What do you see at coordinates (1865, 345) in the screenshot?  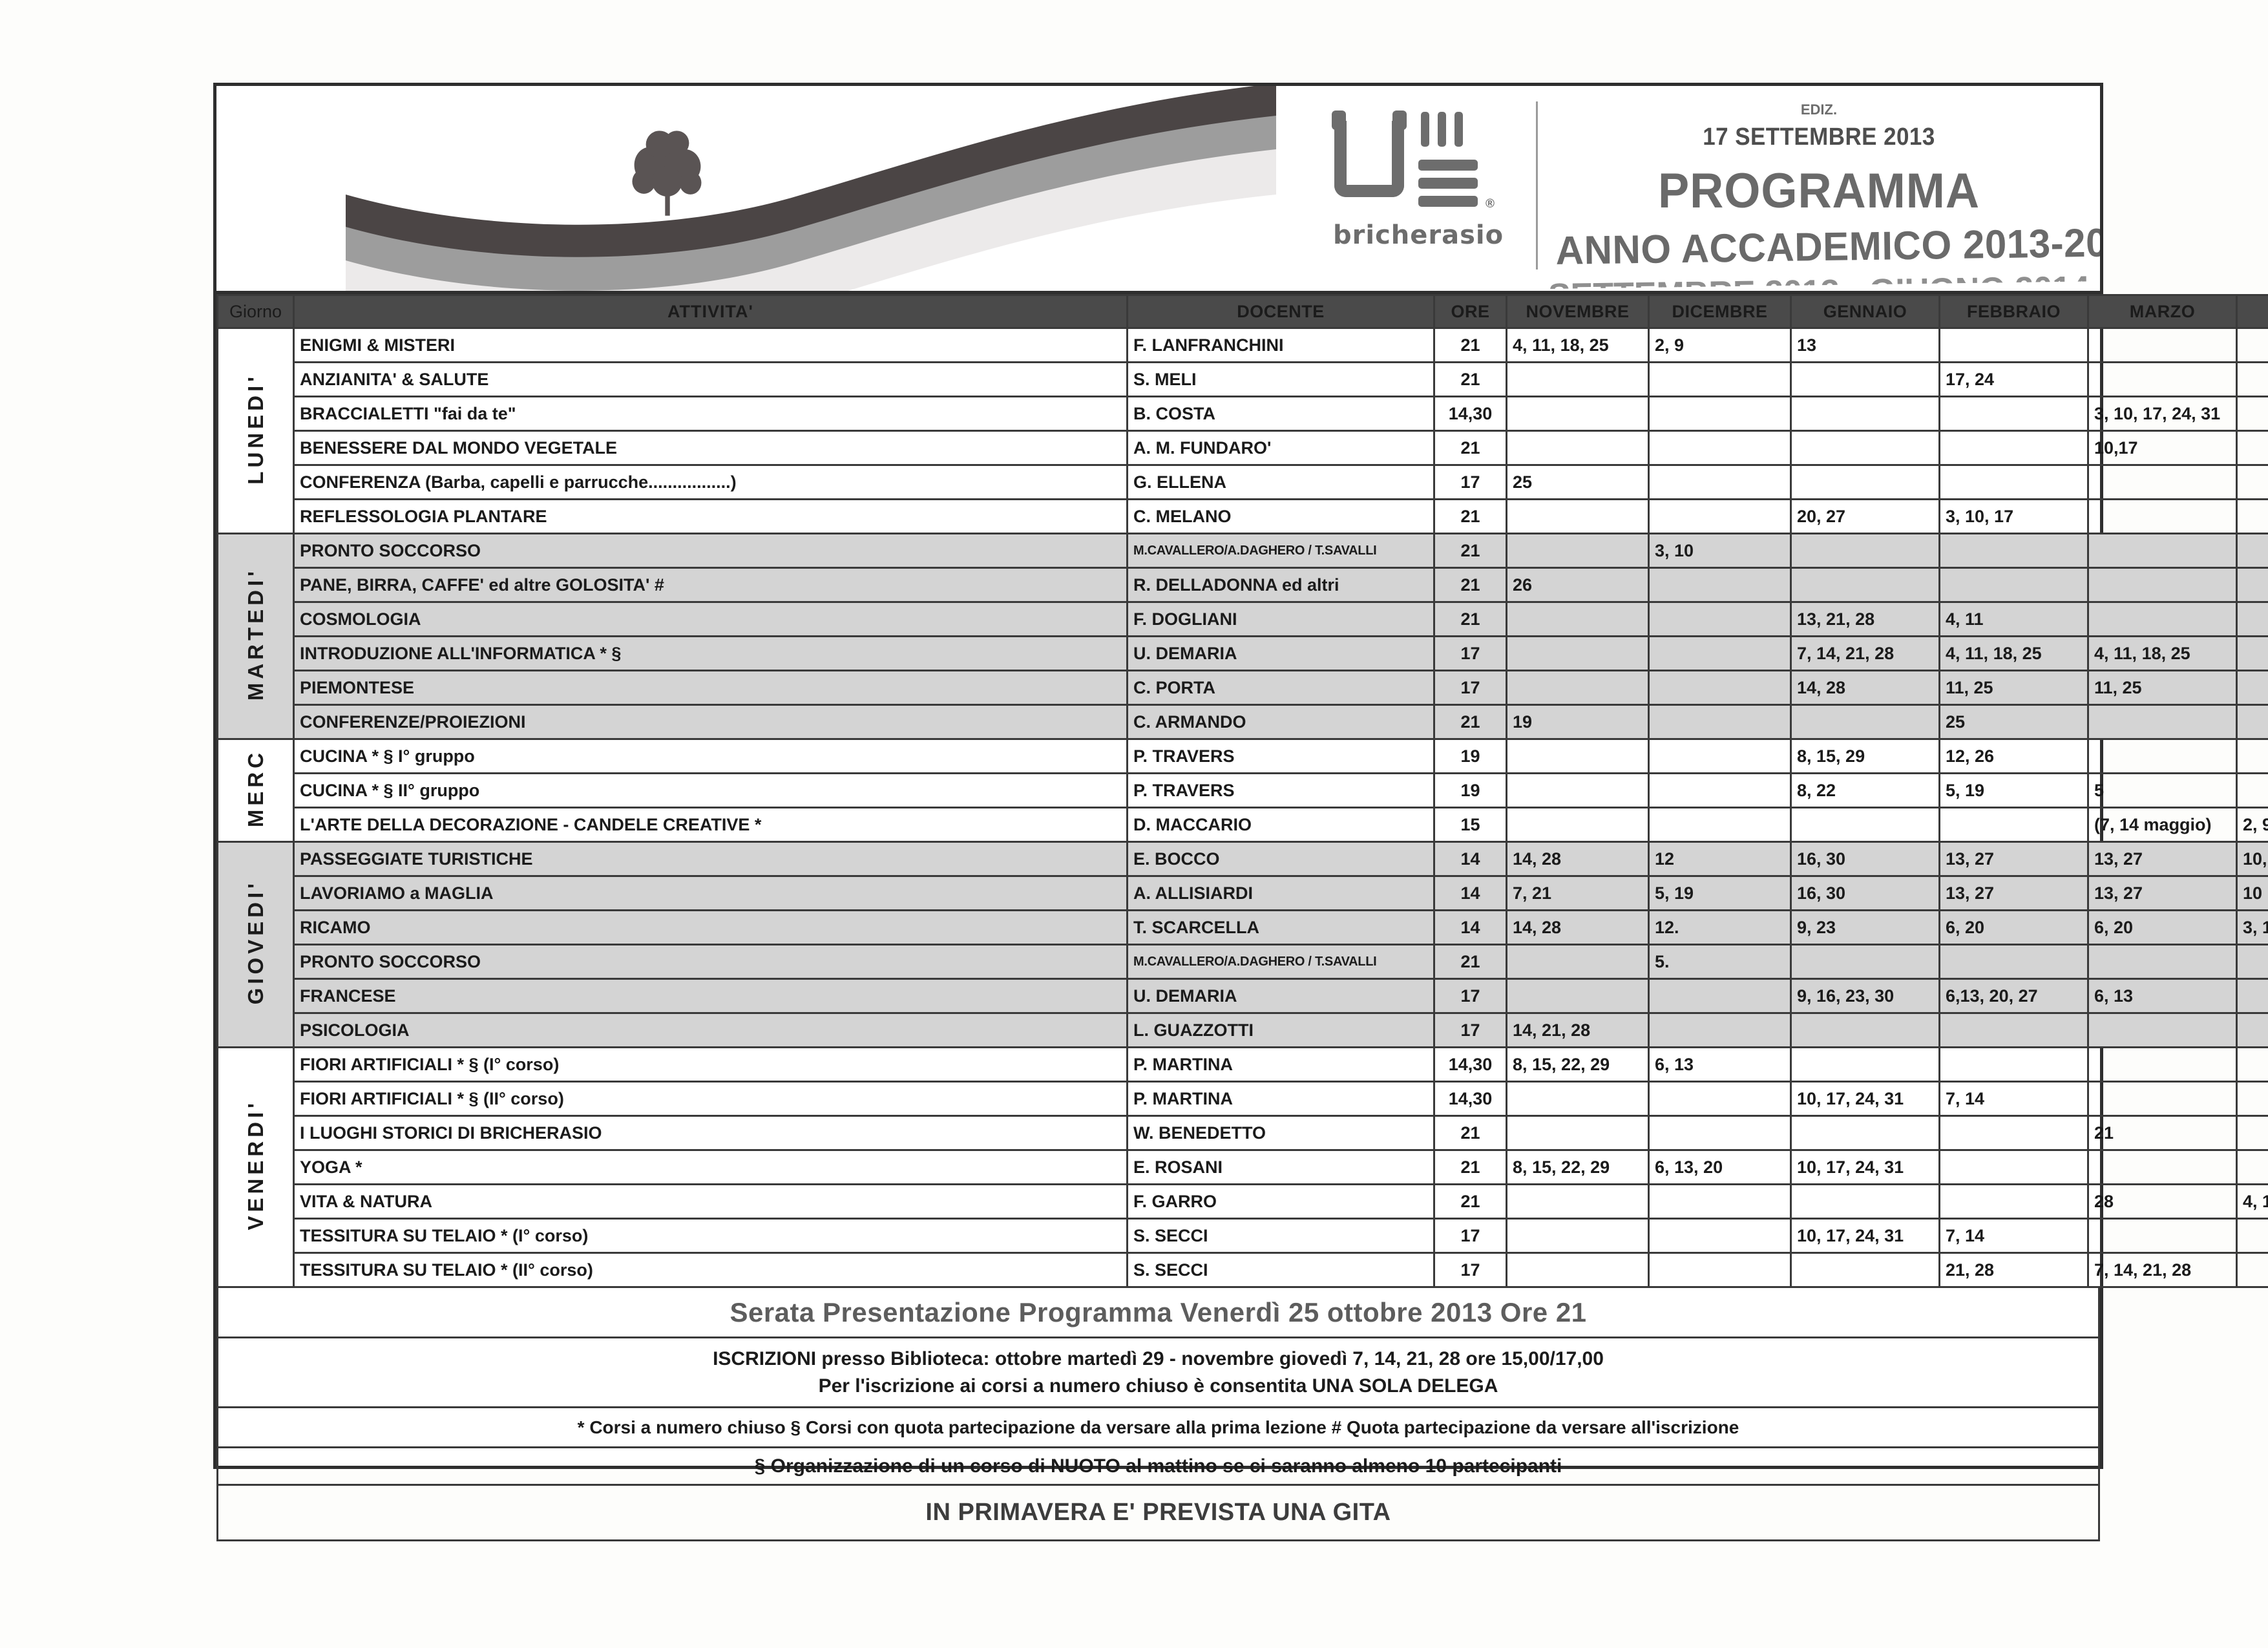 I see `dates-gennaio: 13` at bounding box center [1865, 345].